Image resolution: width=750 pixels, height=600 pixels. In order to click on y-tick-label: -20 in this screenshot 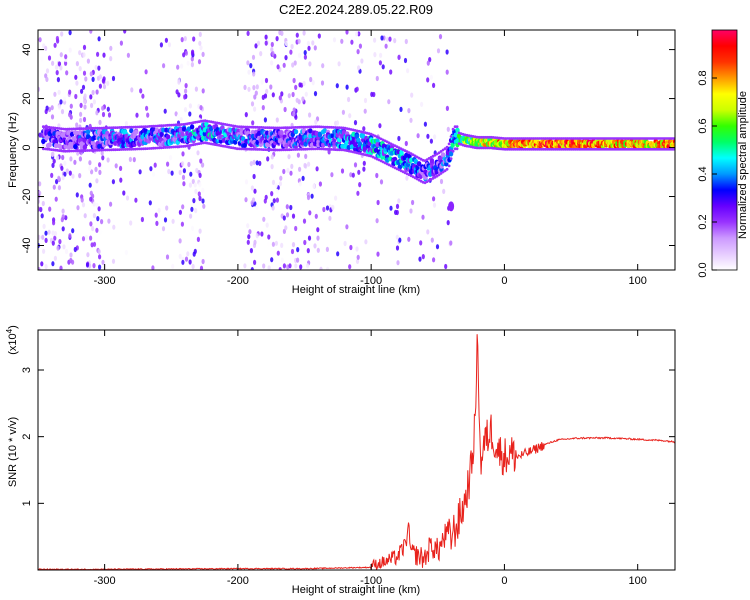, I will do `click(27, 197)`.